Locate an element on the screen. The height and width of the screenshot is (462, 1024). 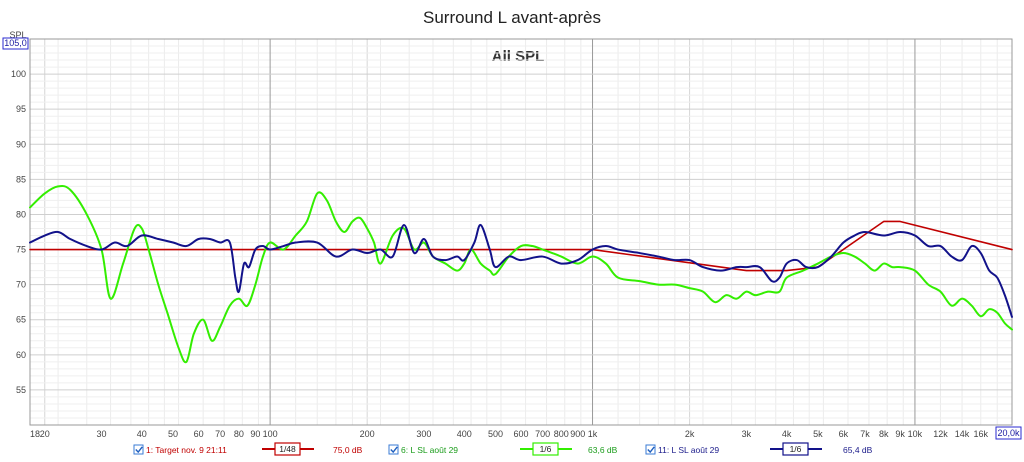
x-tick-label: 20 is located at coordinates (45, 434).